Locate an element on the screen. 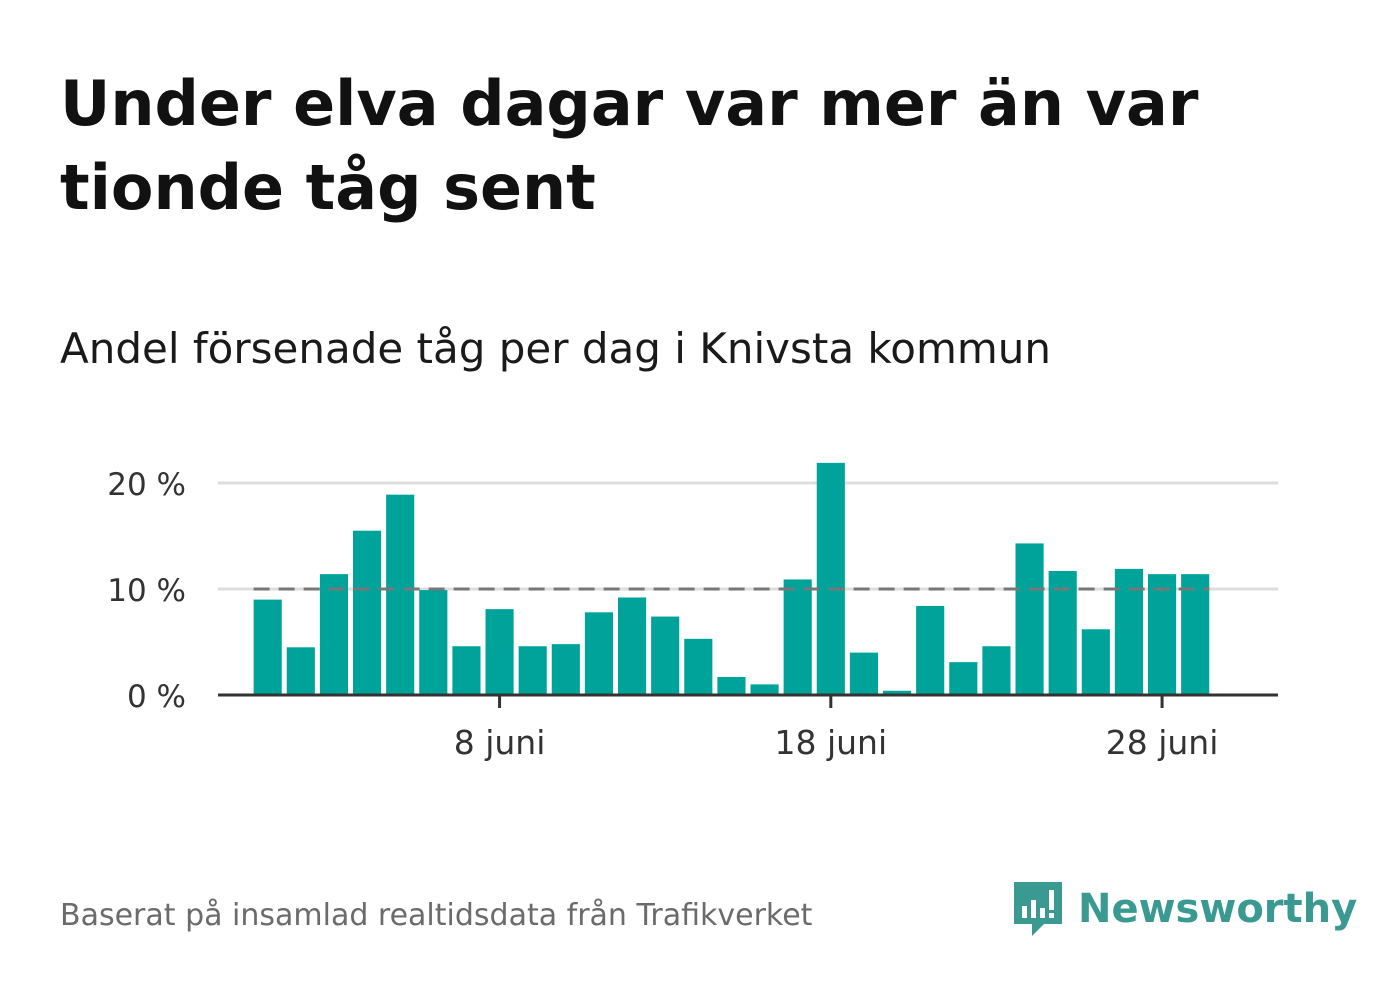 Image resolution: width=1382 pixels, height=999 pixels. y-tick-label: 10 % is located at coordinates (146, 591).